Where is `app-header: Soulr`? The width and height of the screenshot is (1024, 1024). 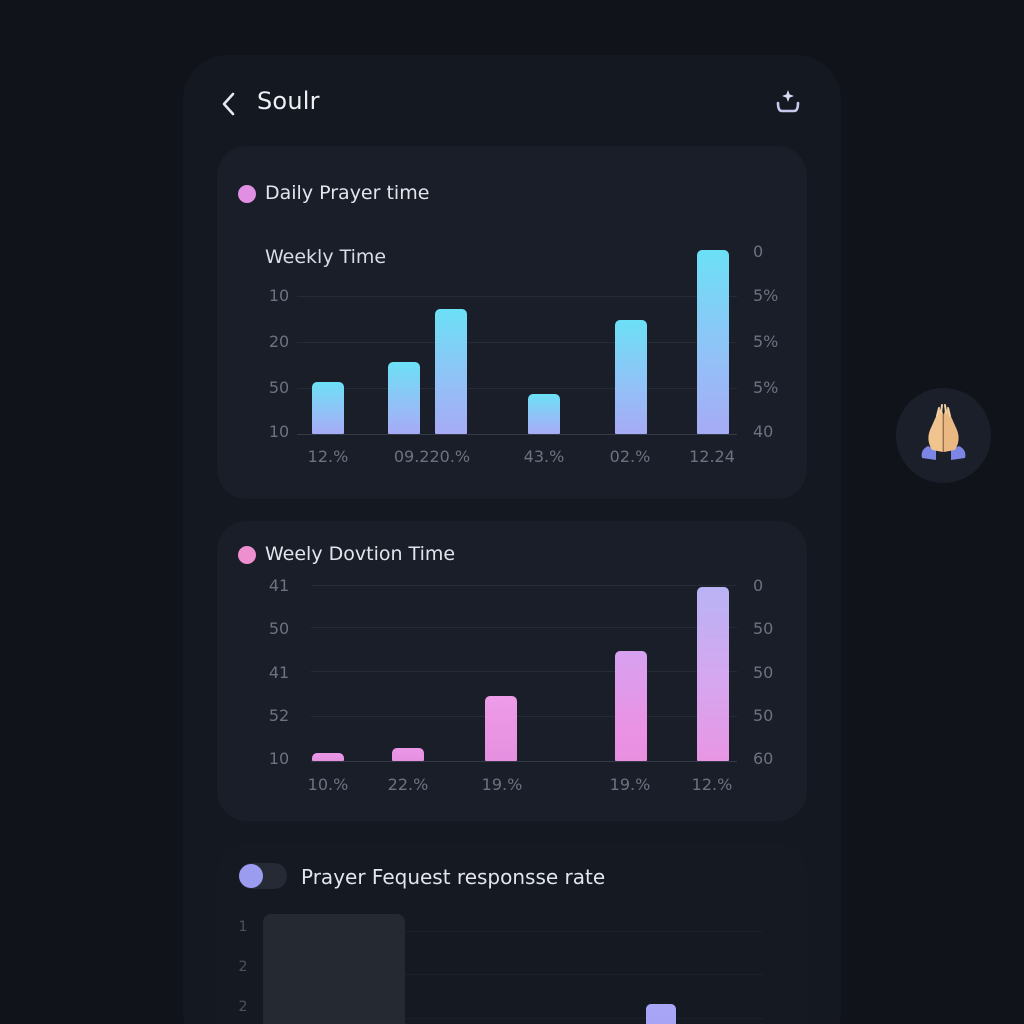 app-header: Soulr is located at coordinates (512, 102).